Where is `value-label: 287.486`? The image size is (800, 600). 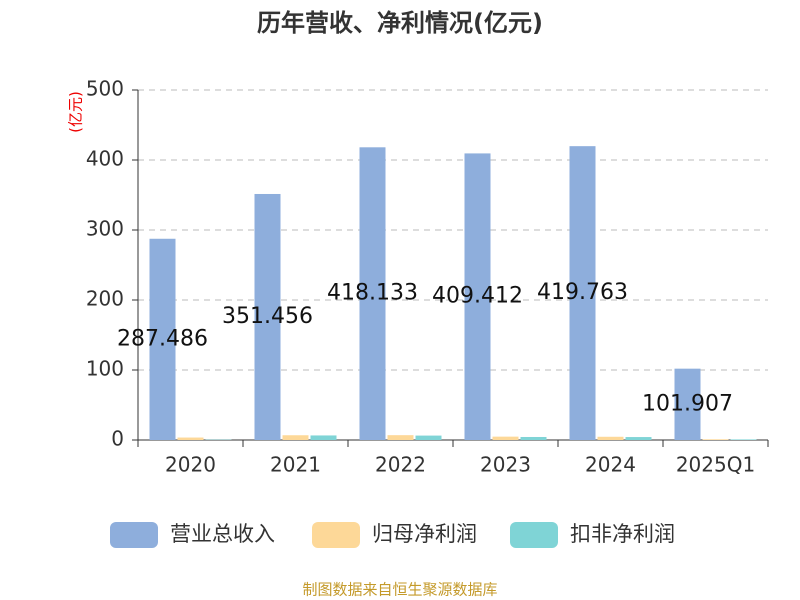
value-label: 287.486 is located at coordinates (162, 338).